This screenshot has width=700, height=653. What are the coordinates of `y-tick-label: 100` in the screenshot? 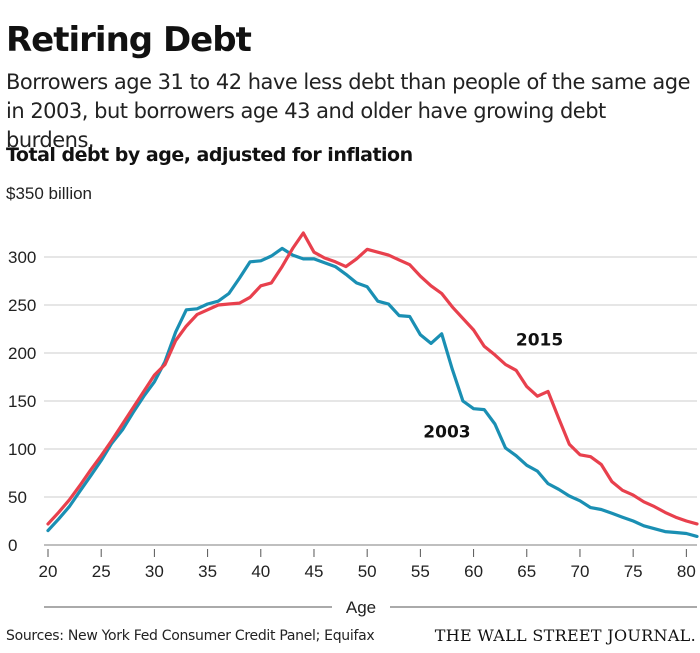 It's located at (22, 449).